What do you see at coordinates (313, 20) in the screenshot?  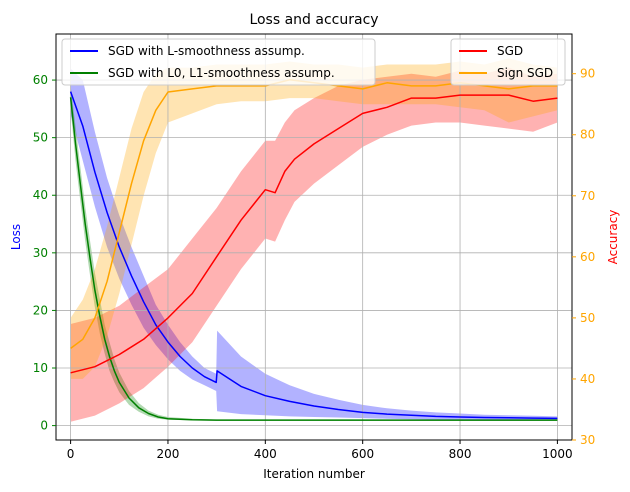 I see `chart-title: Loss and accuracy` at bounding box center [313, 20].